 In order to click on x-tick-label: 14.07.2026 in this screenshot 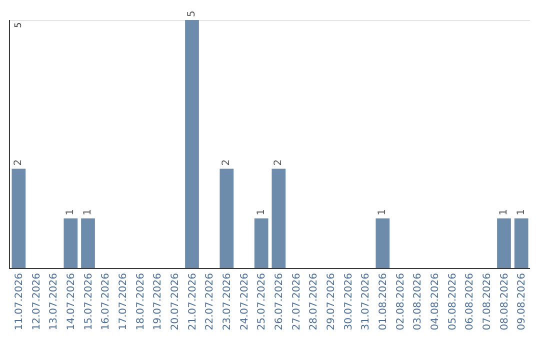, I will do `click(71, 301)`.